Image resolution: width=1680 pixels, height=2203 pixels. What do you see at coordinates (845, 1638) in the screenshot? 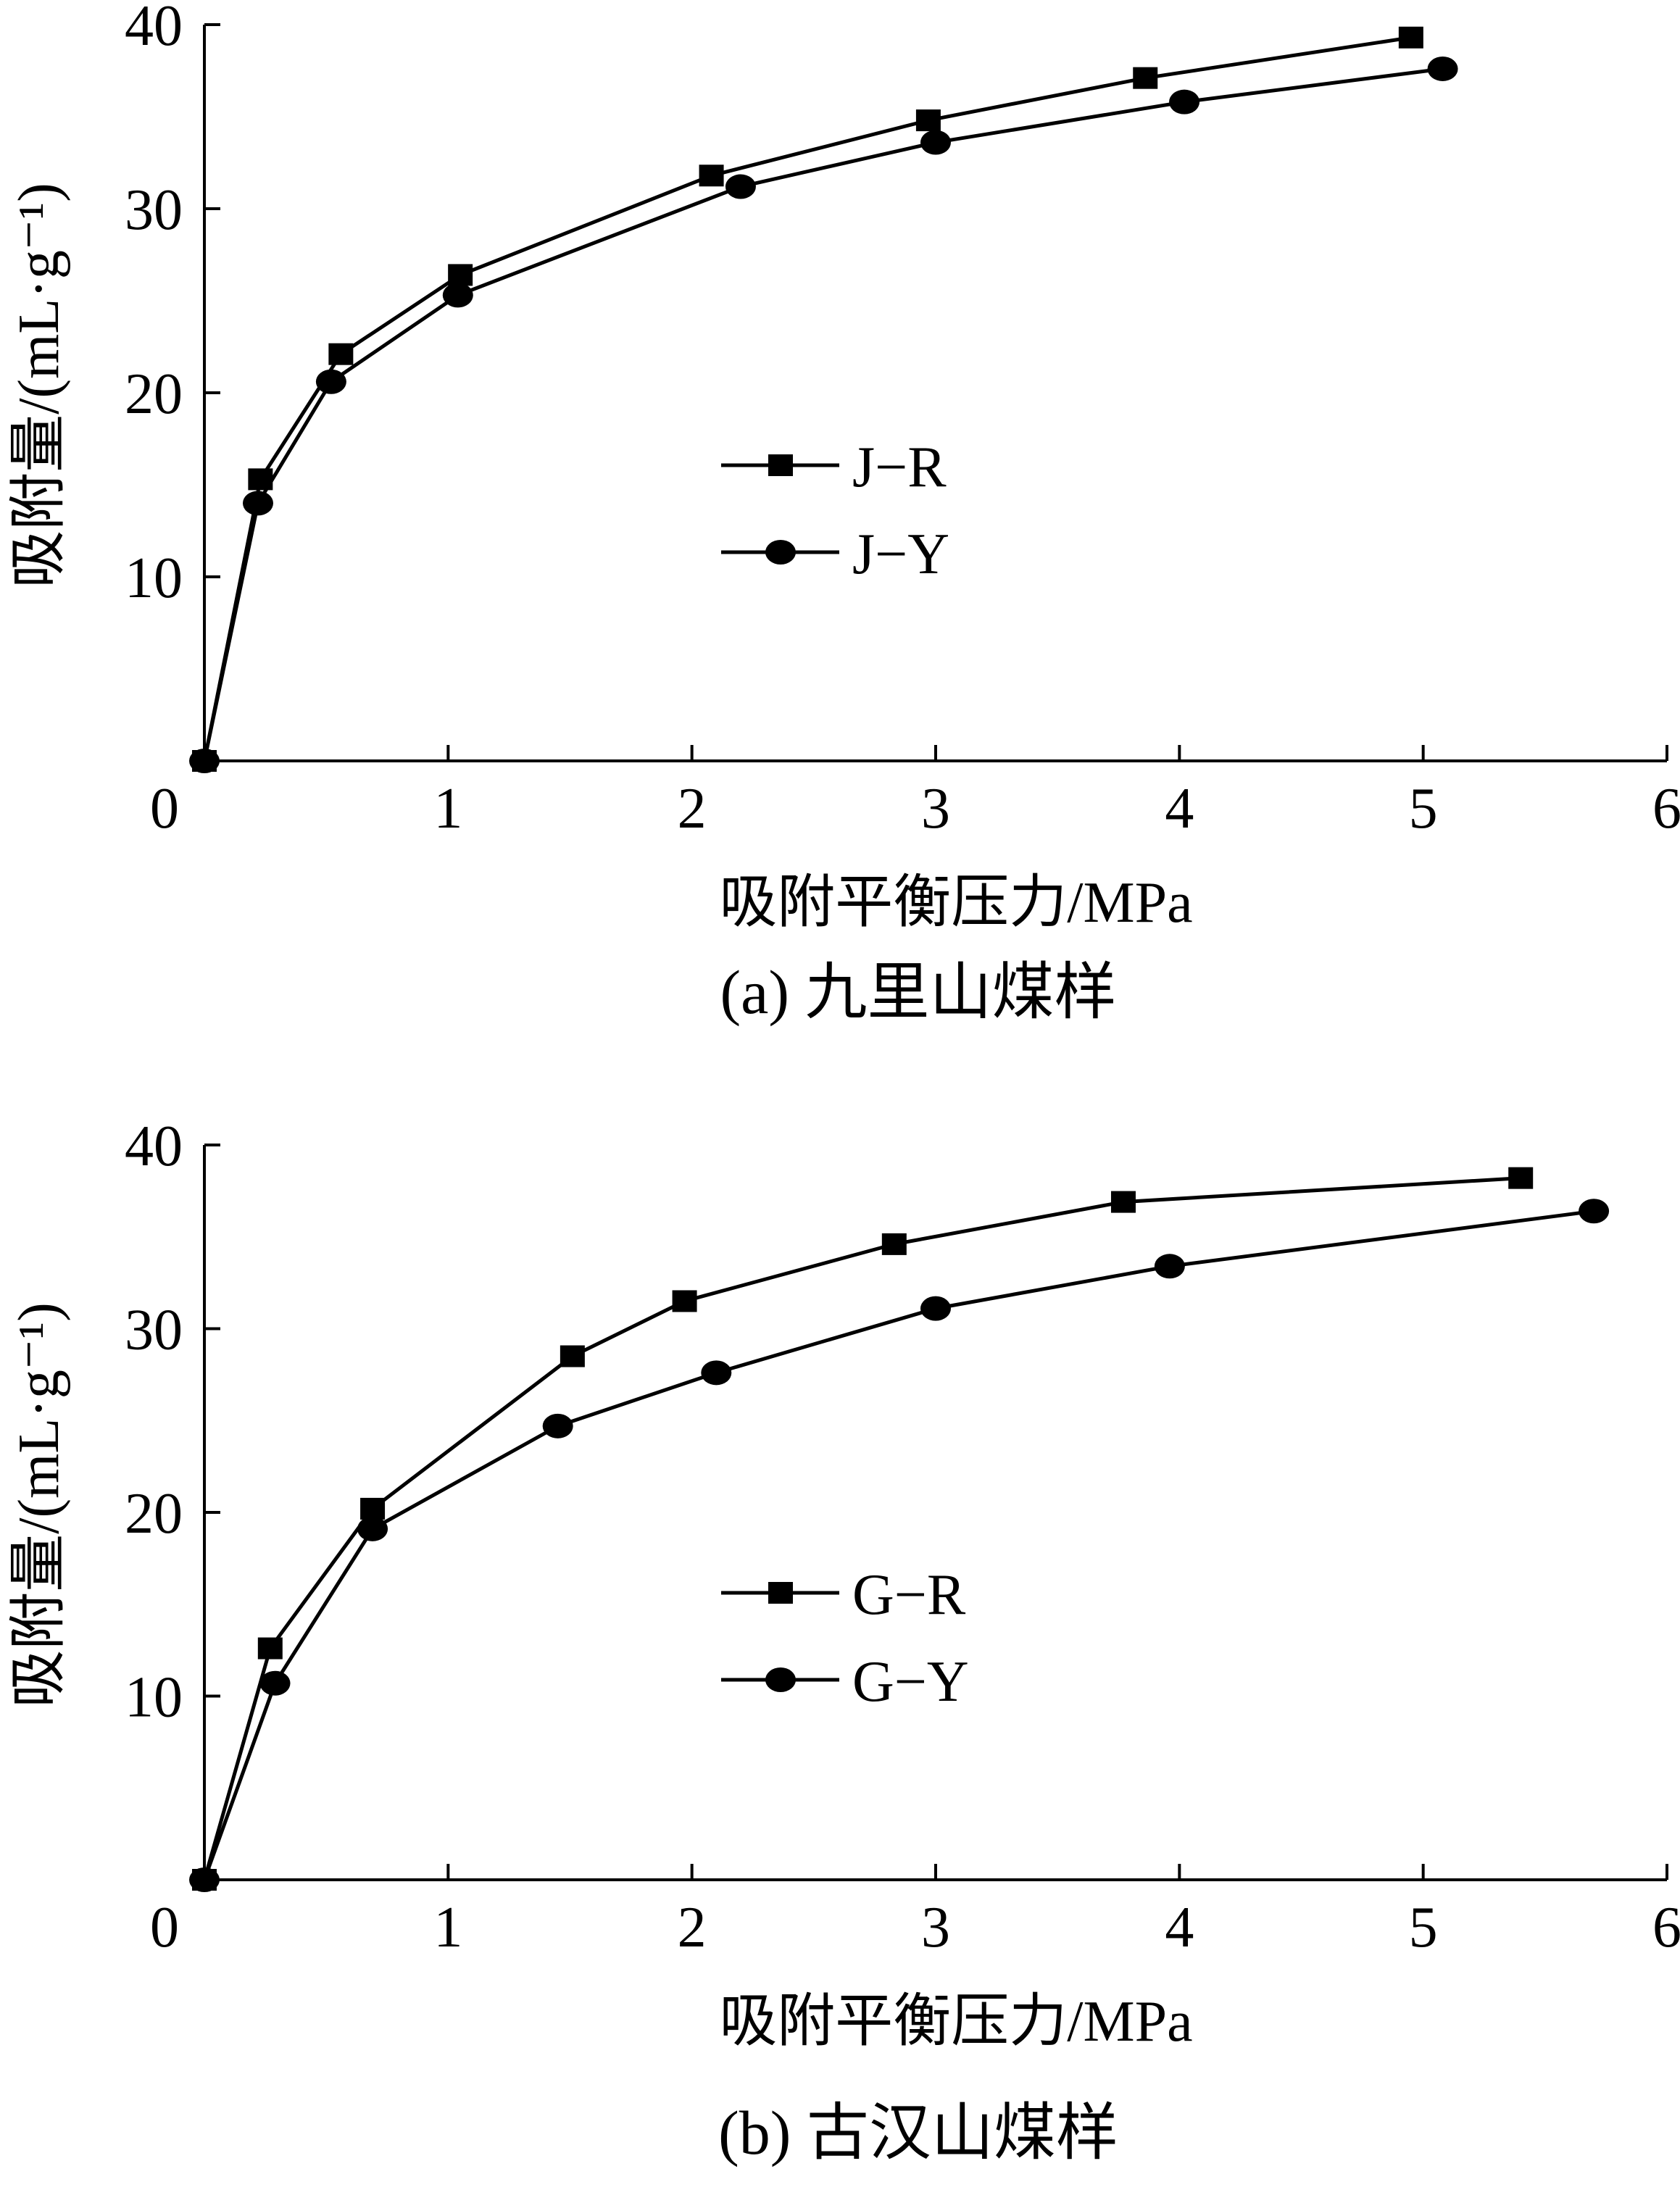
I see `legend: G−R G−Y` at bounding box center [845, 1638].